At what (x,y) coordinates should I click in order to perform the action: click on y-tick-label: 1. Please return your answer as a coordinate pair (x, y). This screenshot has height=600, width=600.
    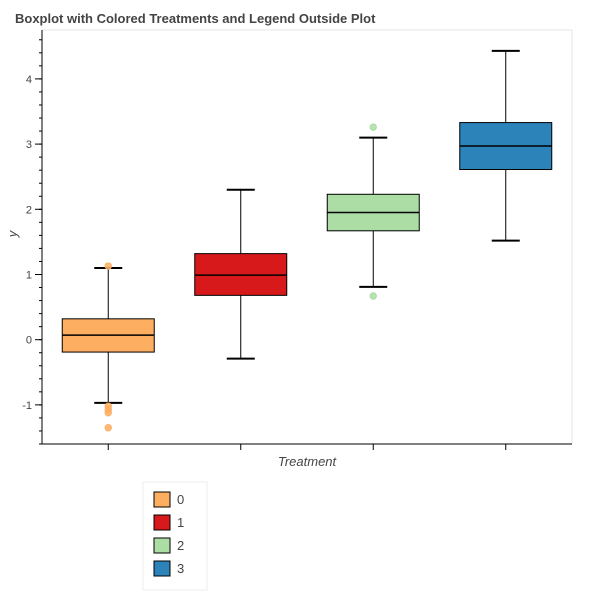
    Looking at the image, I should click on (29, 275).